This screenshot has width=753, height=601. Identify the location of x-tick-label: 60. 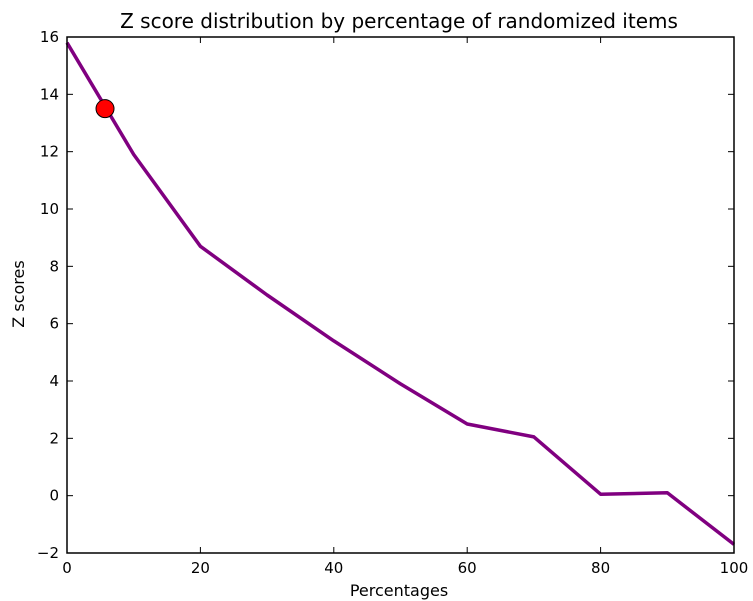
(467, 568).